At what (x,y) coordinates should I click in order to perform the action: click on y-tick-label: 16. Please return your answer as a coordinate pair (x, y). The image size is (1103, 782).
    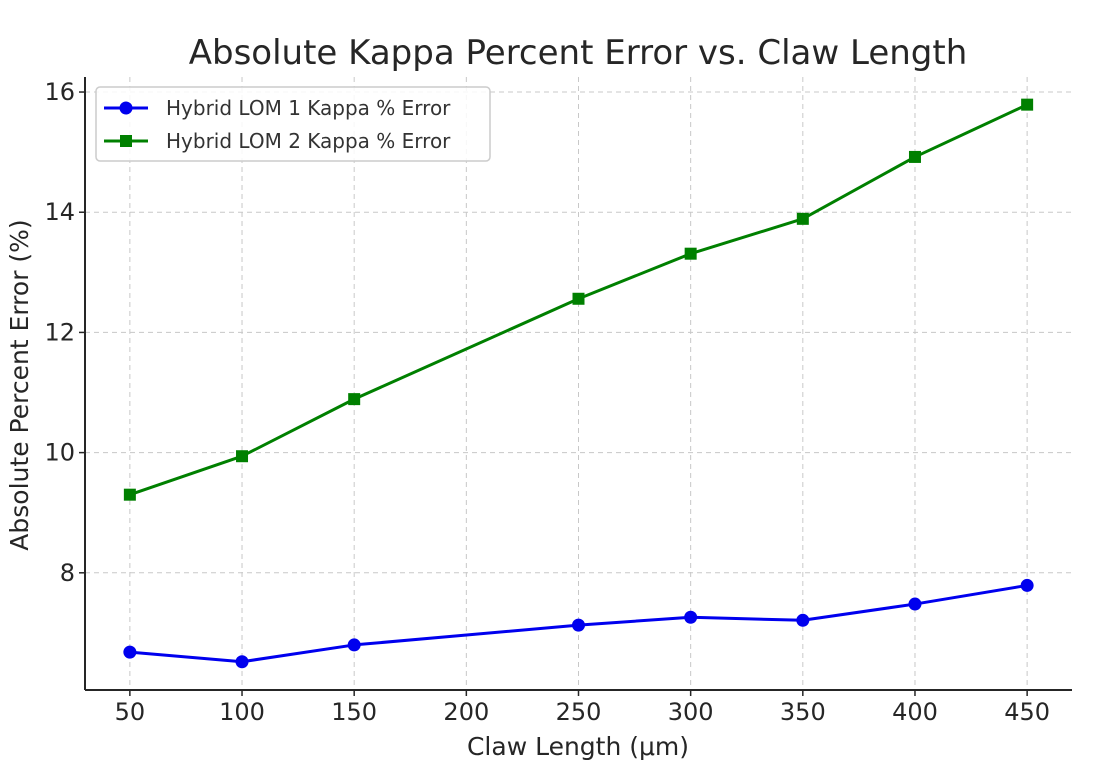
    Looking at the image, I should click on (59, 92).